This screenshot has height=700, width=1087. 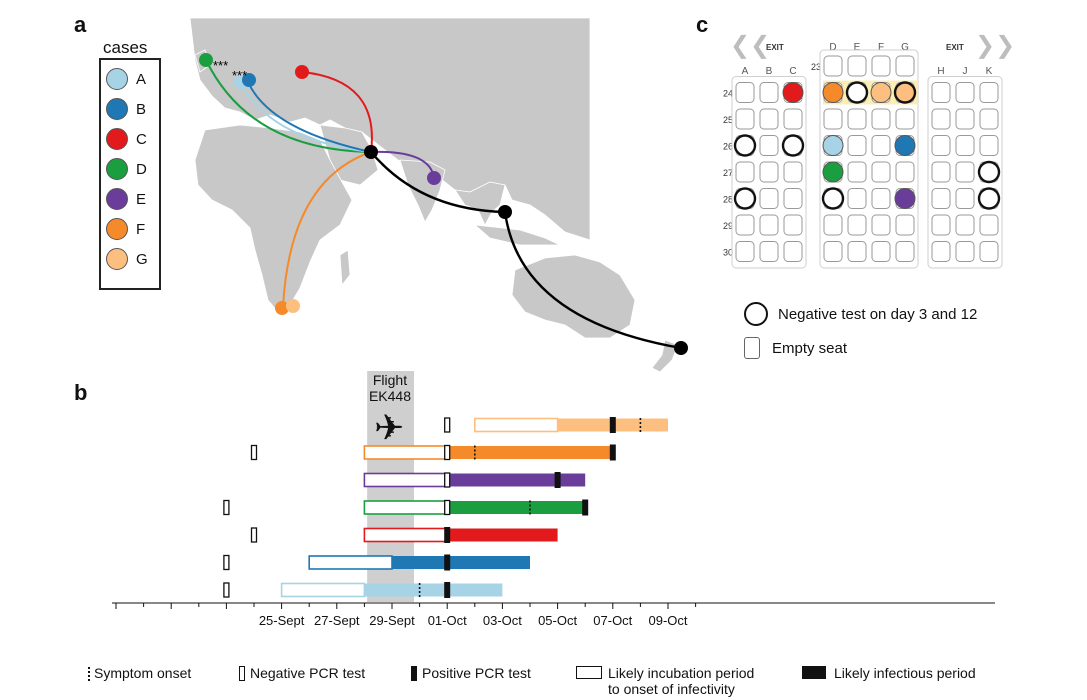 I want to click on panel-a-label: a, so click(x=80, y=24).